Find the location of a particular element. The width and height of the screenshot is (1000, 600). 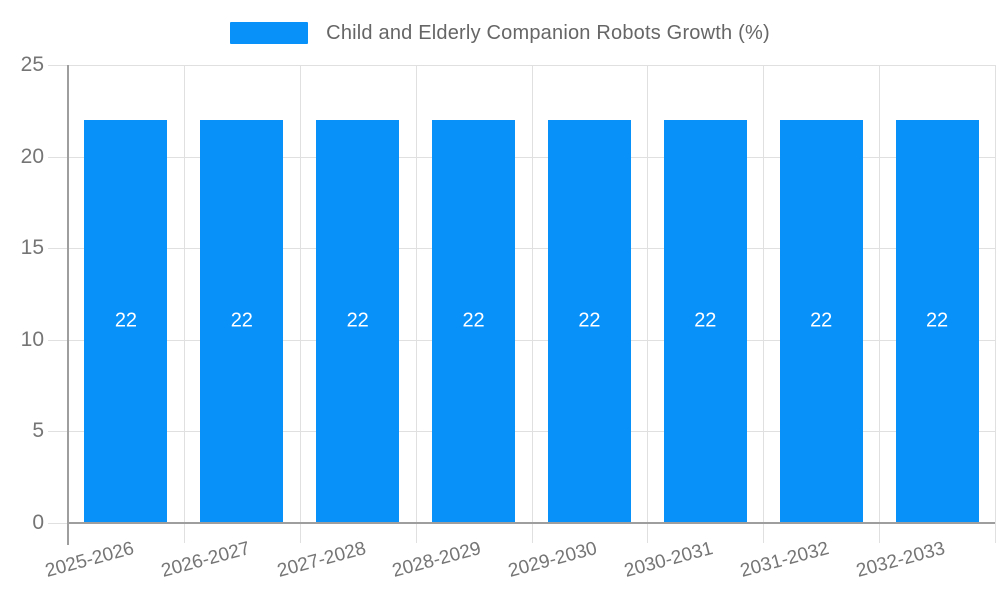

y-axis-line is located at coordinates (68, 305).